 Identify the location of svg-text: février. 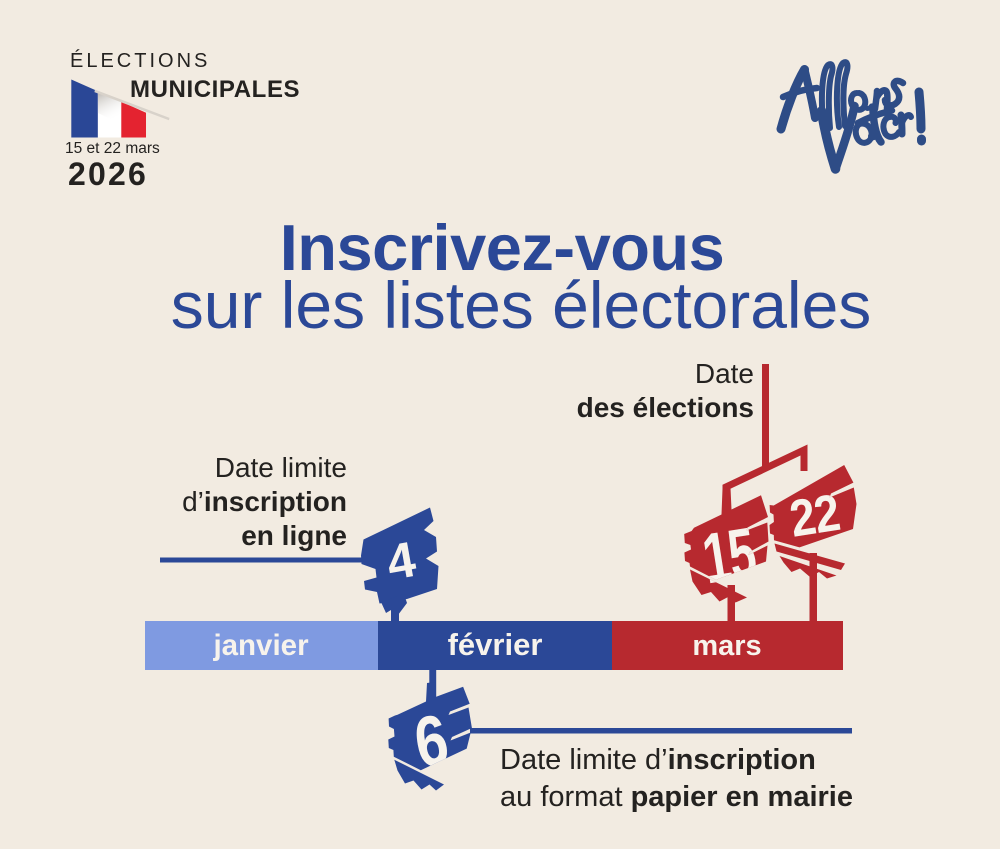
(495, 644).